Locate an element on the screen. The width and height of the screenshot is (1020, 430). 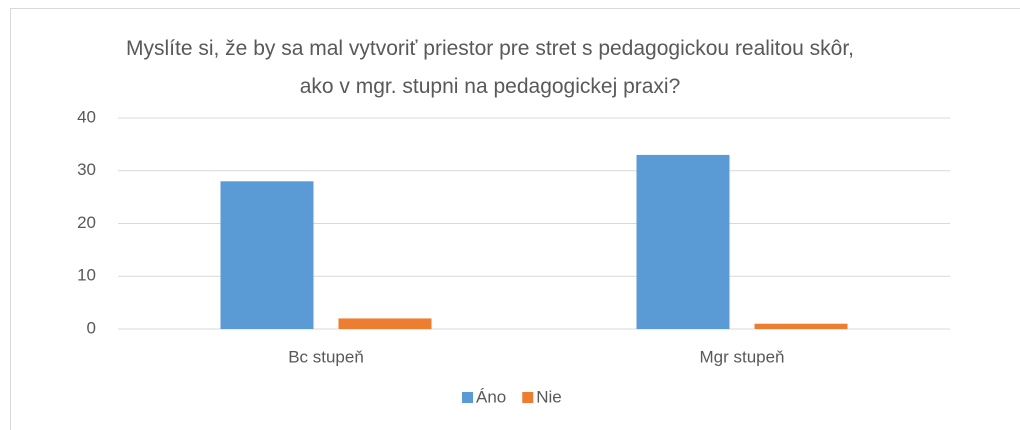
y-tick-label: 30 is located at coordinates (86, 169).